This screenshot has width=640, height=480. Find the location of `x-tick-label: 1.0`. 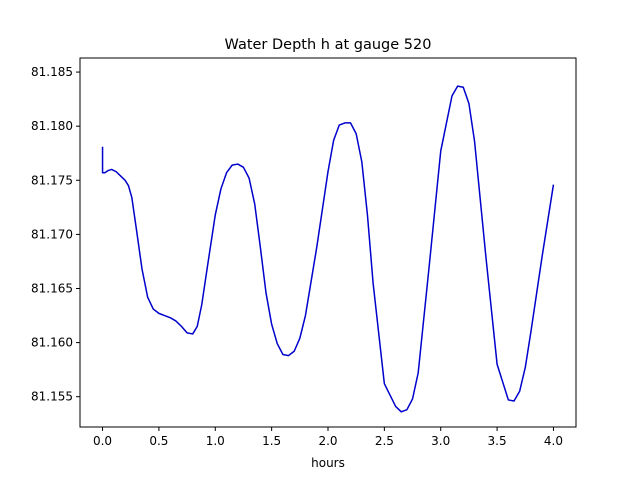

x-tick-label: 1.0 is located at coordinates (215, 441).